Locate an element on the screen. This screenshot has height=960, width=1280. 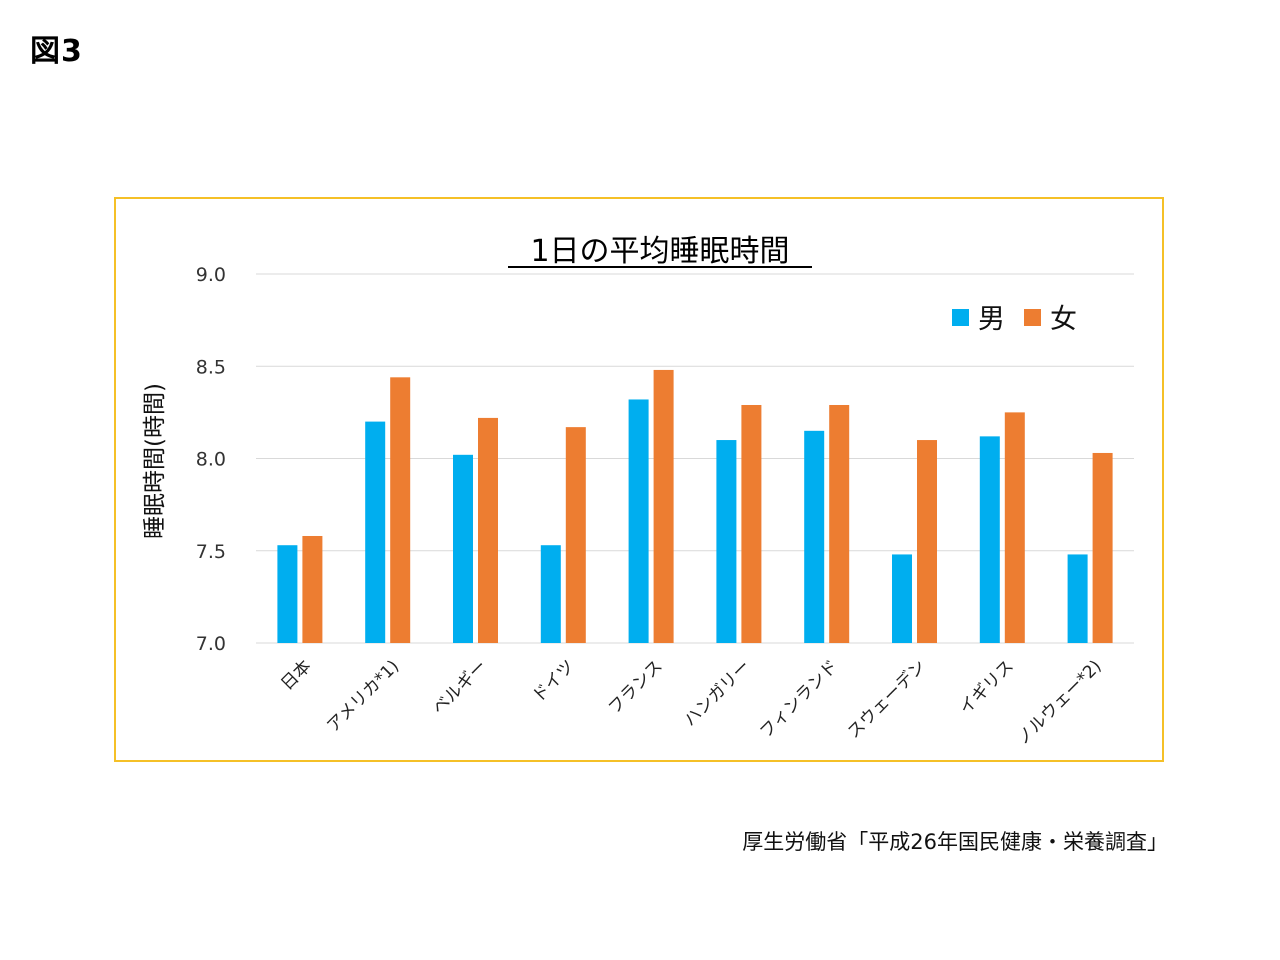
legend-label: 女 is located at coordinates (1063, 319).